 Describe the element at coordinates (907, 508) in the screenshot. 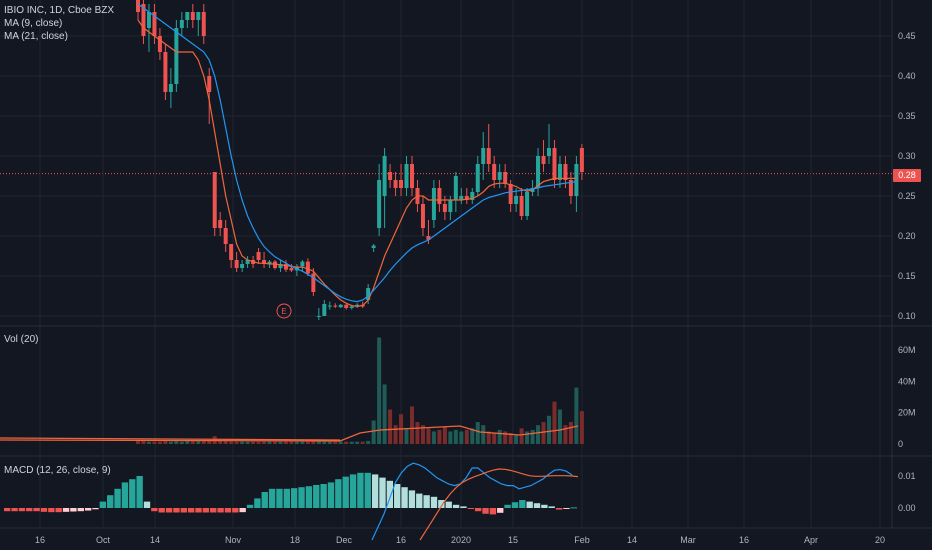

I see `macd-tick: 0.00` at that location.